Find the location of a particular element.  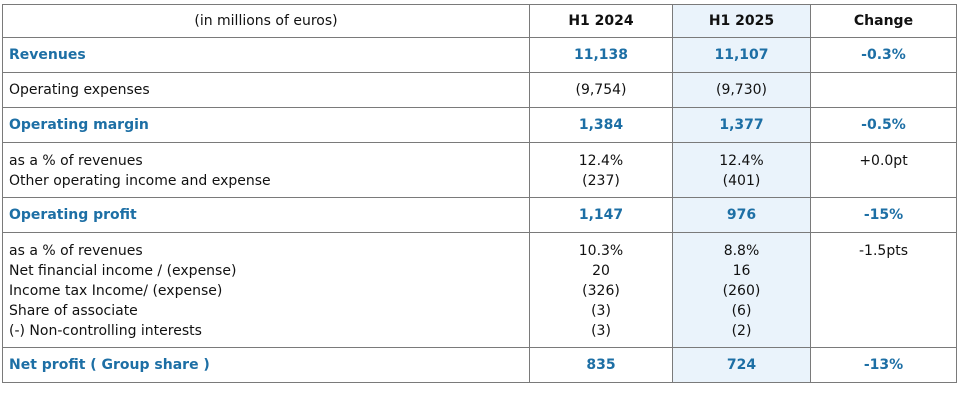

header-h1-2025: H1 2025 is located at coordinates (741, 21).